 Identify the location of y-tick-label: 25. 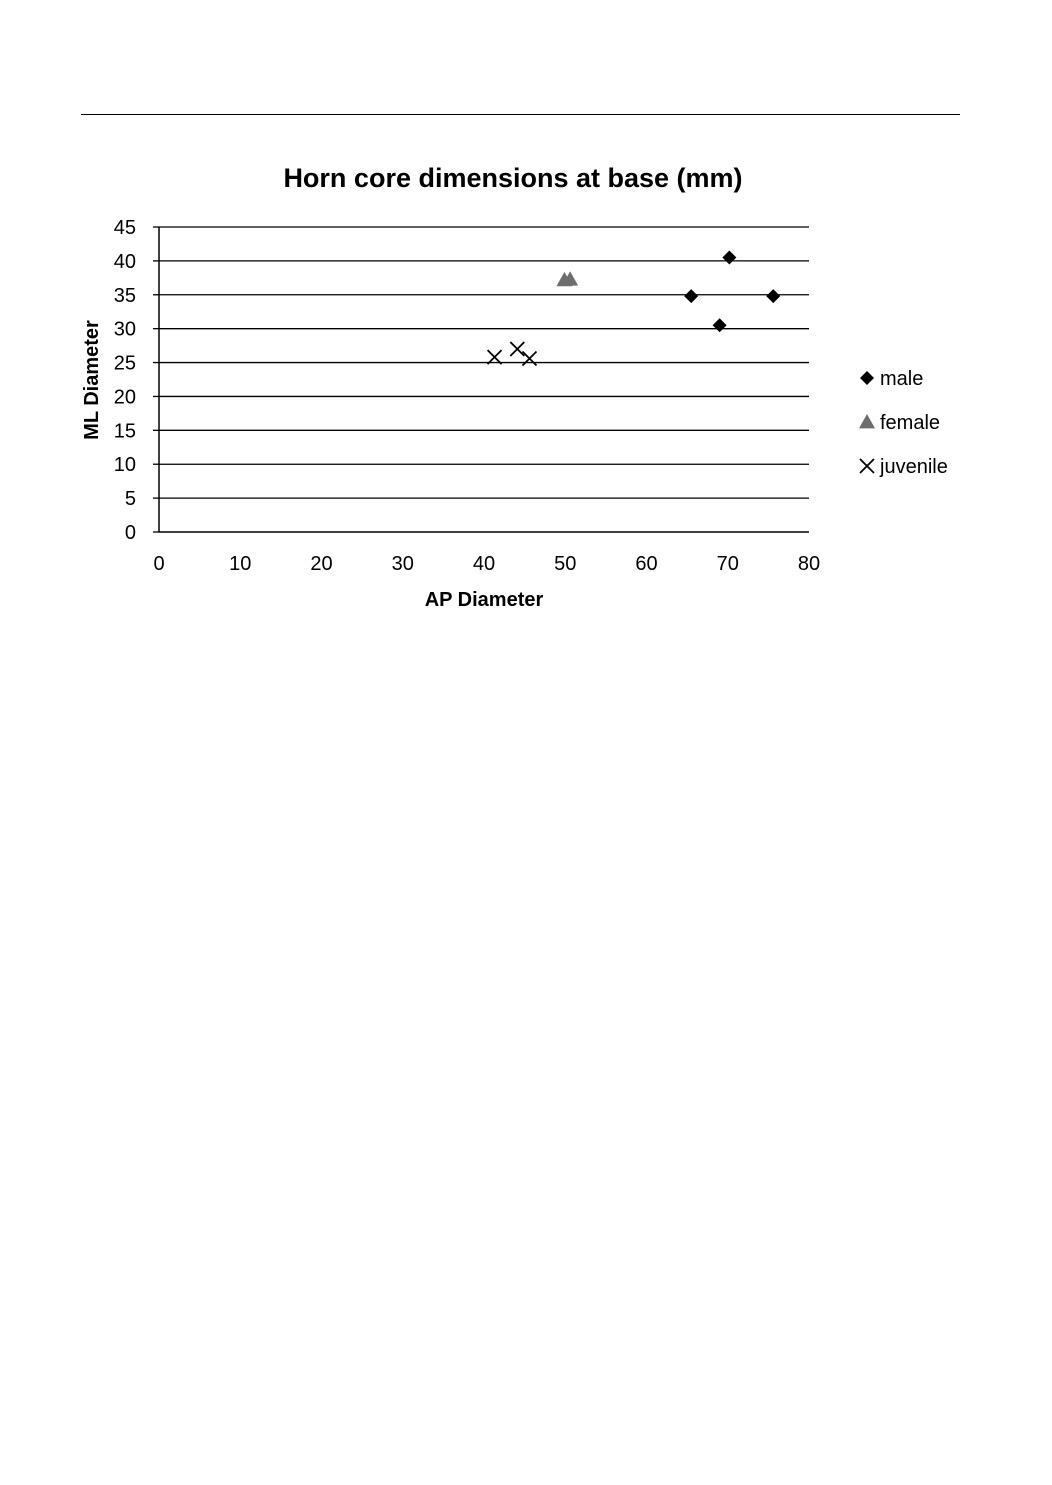
(125, 364).